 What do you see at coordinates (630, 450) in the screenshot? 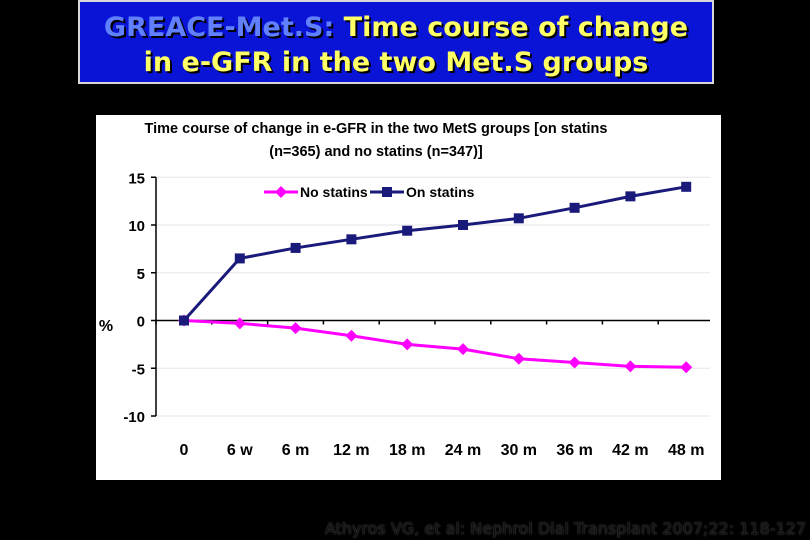
I see `x-category-label: 42 m` at bounding box center [630, 450].